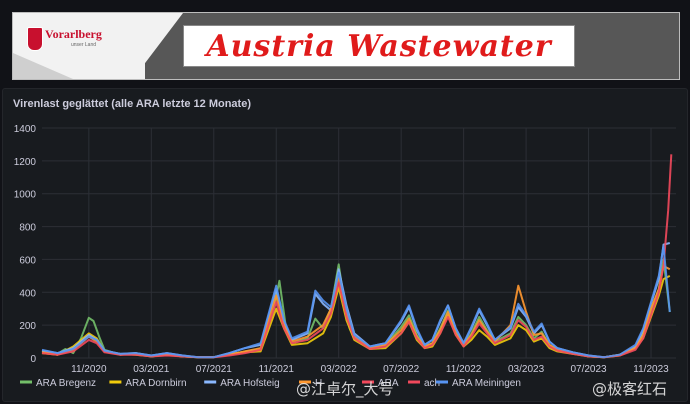 This screenshot has height=404, width=690. I want to click on y-tick-label: 400, so click(27, 293).